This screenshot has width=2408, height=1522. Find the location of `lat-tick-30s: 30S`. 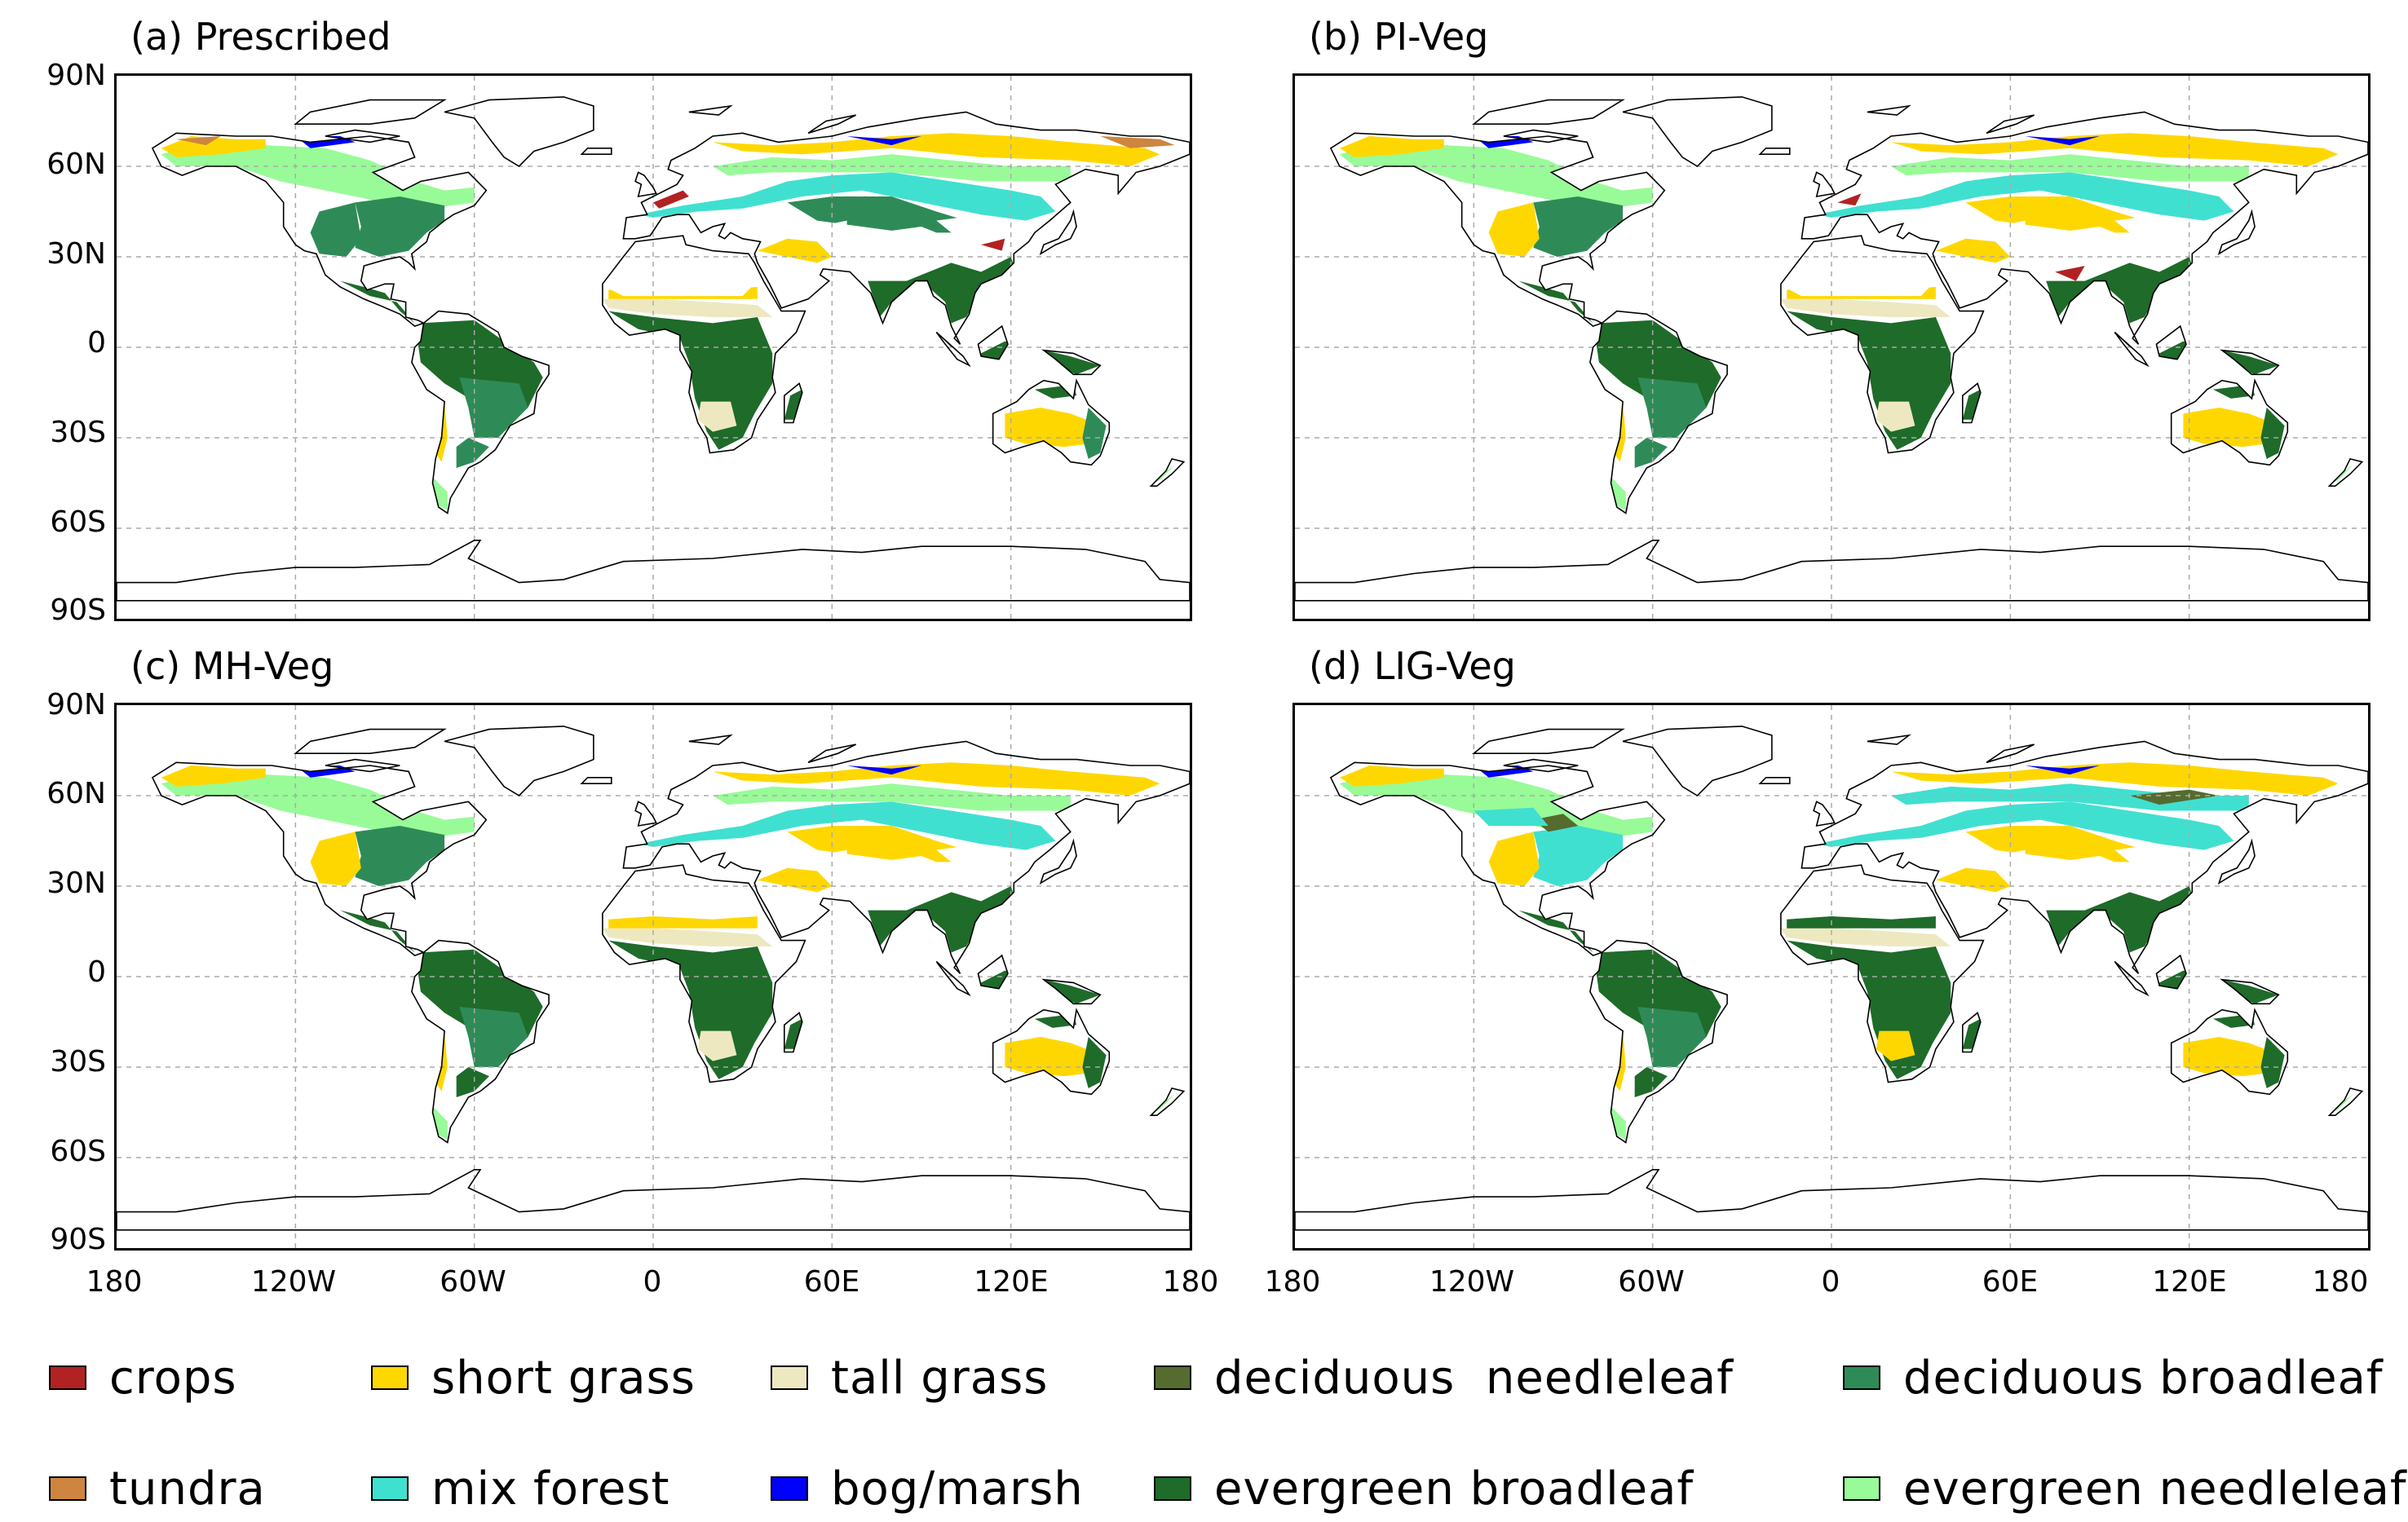

lat-tick-30s: 30S is located at coordinates (78, 433).